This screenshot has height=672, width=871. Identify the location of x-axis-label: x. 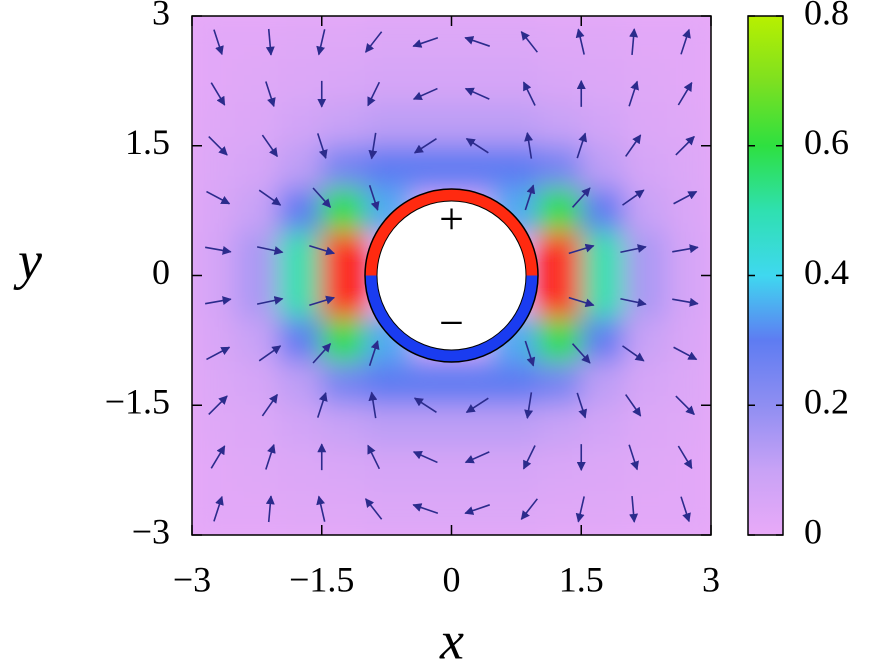
(451, 640).